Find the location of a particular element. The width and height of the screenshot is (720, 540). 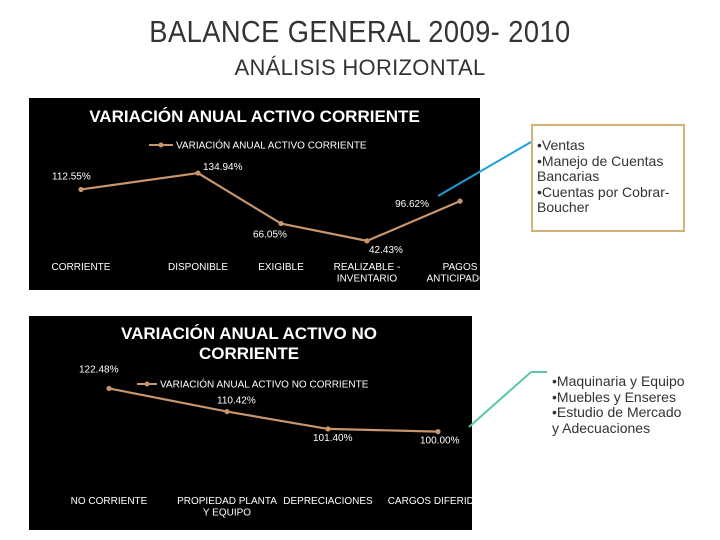

note-line: •Manejo de Cuentas is located at coordinates (600, 160).